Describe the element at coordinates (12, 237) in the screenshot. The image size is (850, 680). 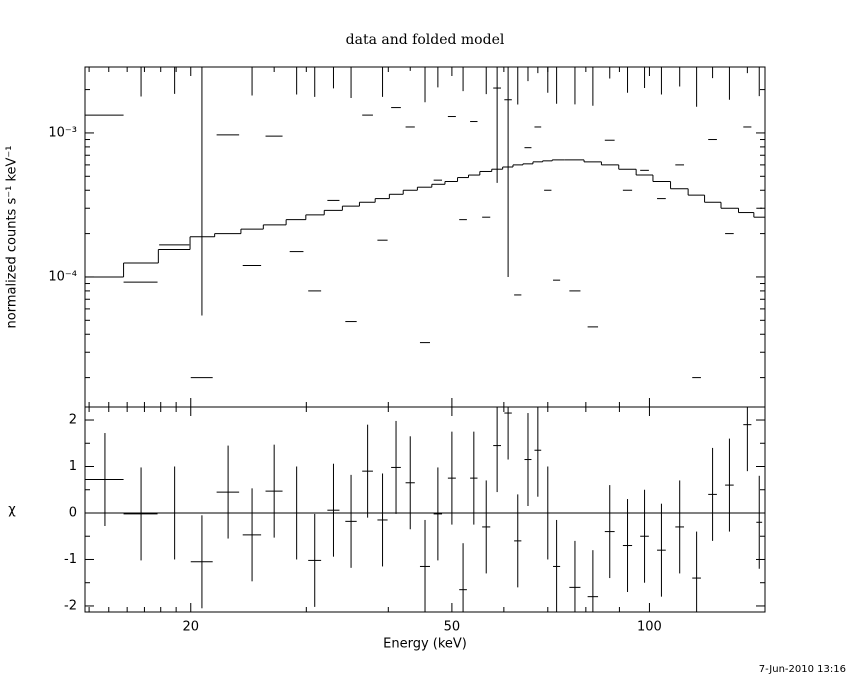
I see `y-axis-label: normalized counts s⁻¹ keV⁻¹` at that location.